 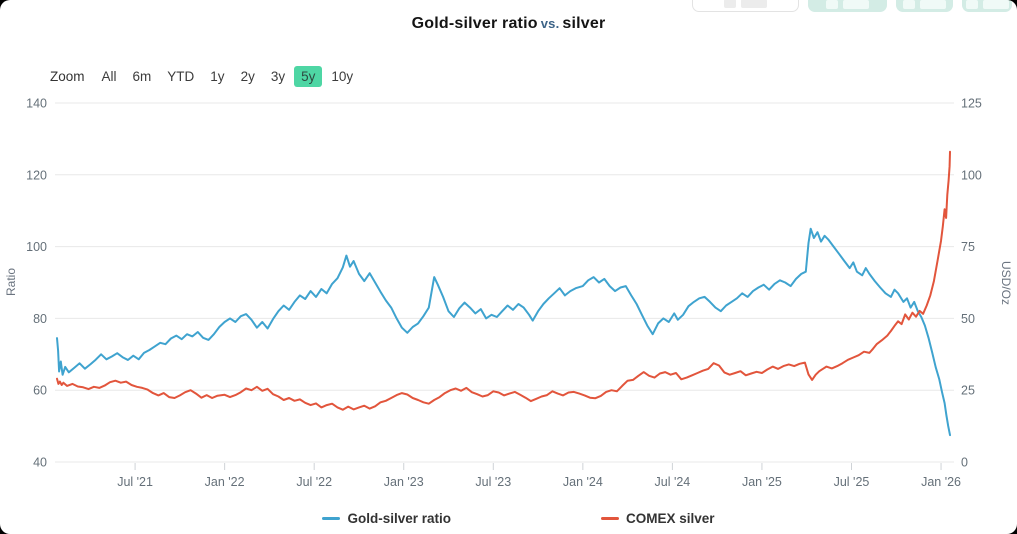 What do you see at coordinates (308, 76) in the screenshot?
I see `range-option-5y: 5y` at bounding box center [308, 76].